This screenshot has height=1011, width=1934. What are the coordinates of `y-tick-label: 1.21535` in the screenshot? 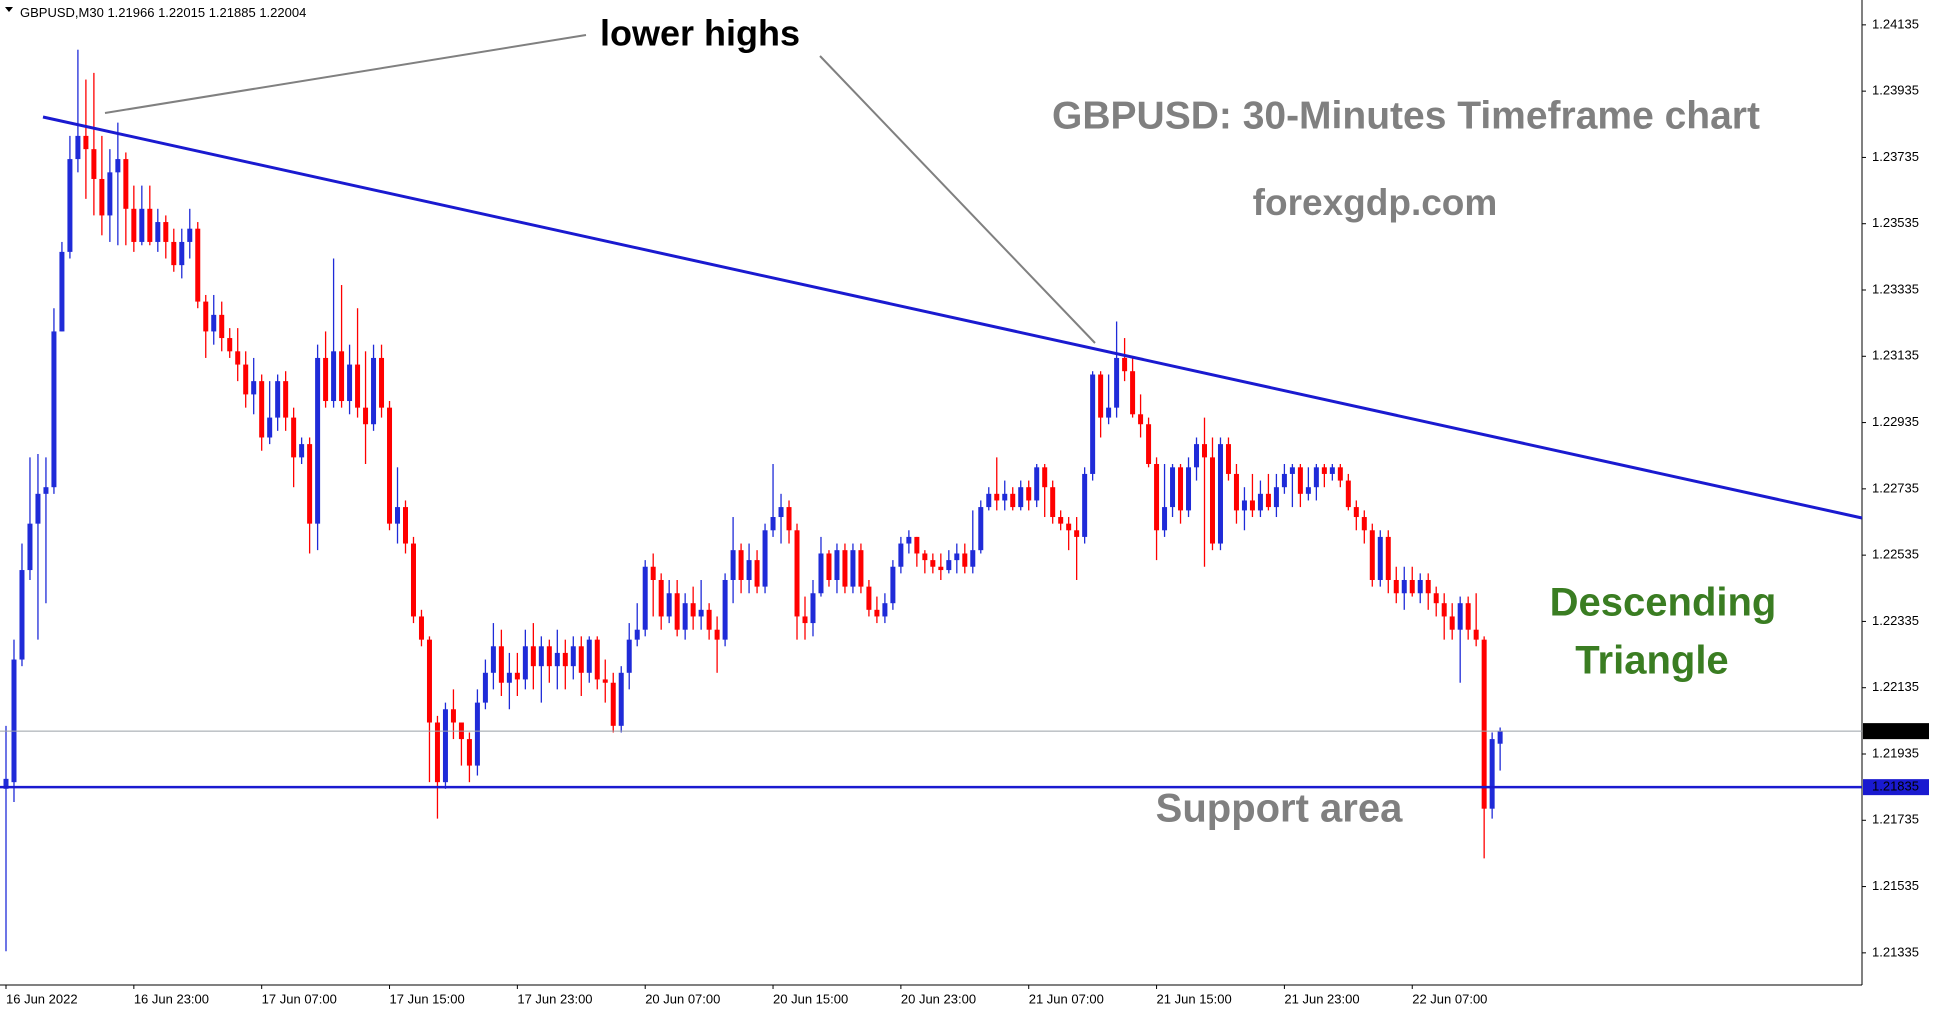 It's located at (1895, 885).